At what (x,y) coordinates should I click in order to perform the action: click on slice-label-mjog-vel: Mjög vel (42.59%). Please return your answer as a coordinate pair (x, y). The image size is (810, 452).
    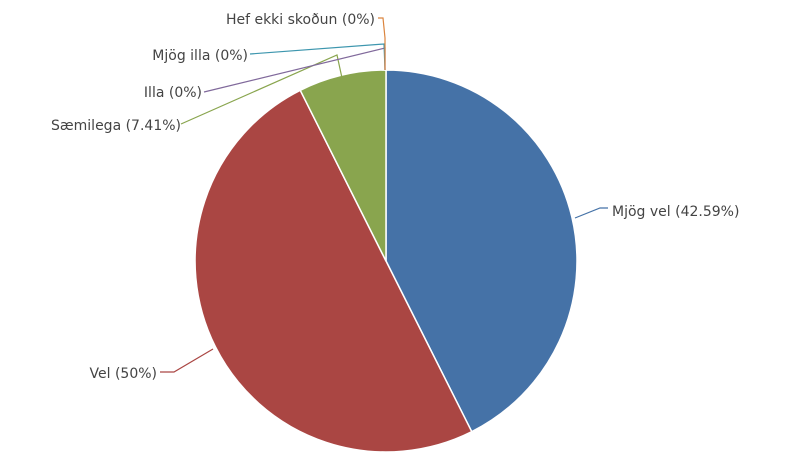
    Looking at the image, I should click on (675, 212).